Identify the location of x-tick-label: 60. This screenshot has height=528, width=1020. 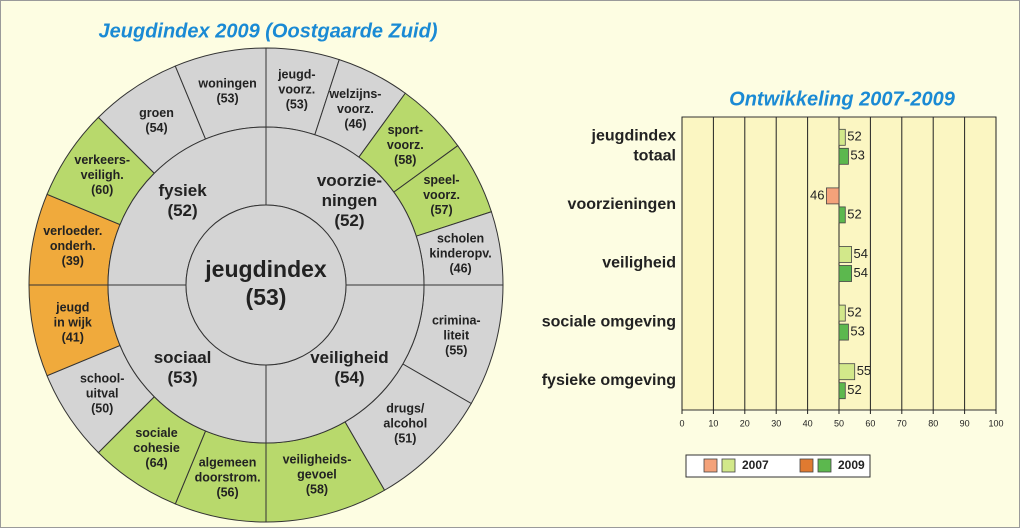
(870, 423).